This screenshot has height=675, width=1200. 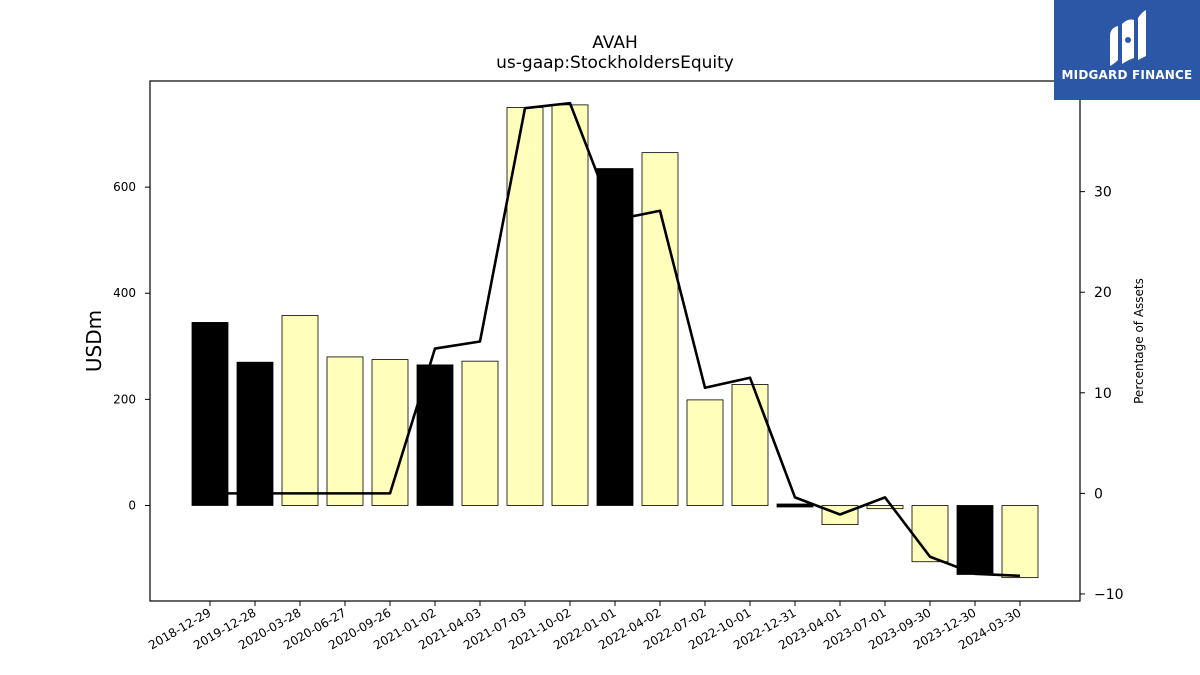 I want to click on y-tick-label: 0, so click(x=132, y=505).